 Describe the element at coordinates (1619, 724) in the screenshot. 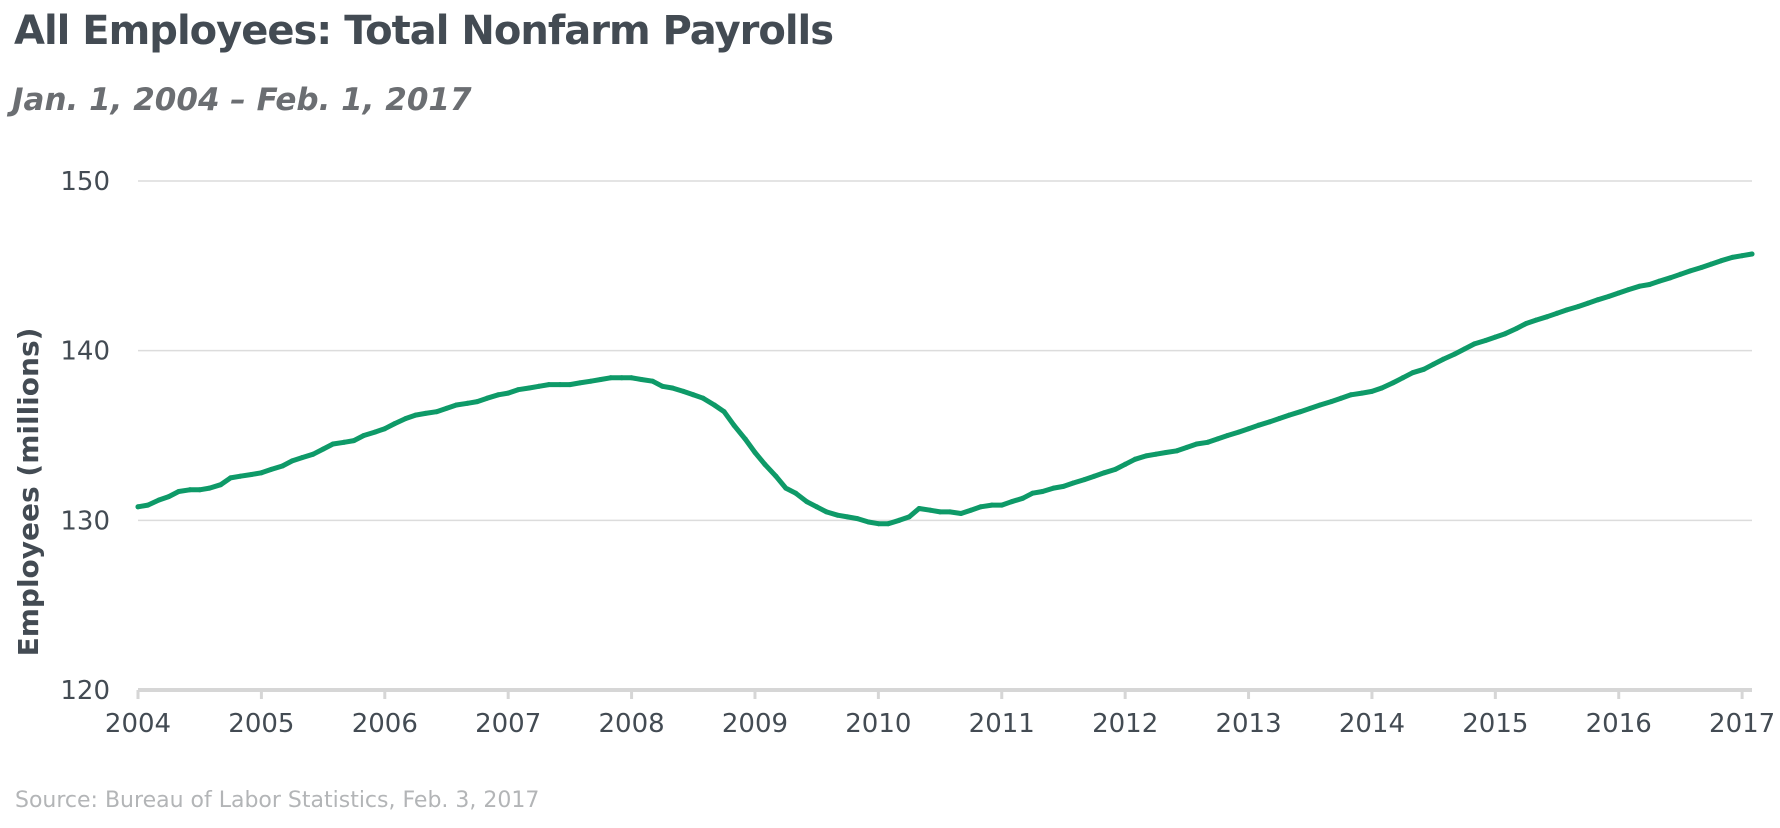

I see `x-tick-label: 2016` at that location.